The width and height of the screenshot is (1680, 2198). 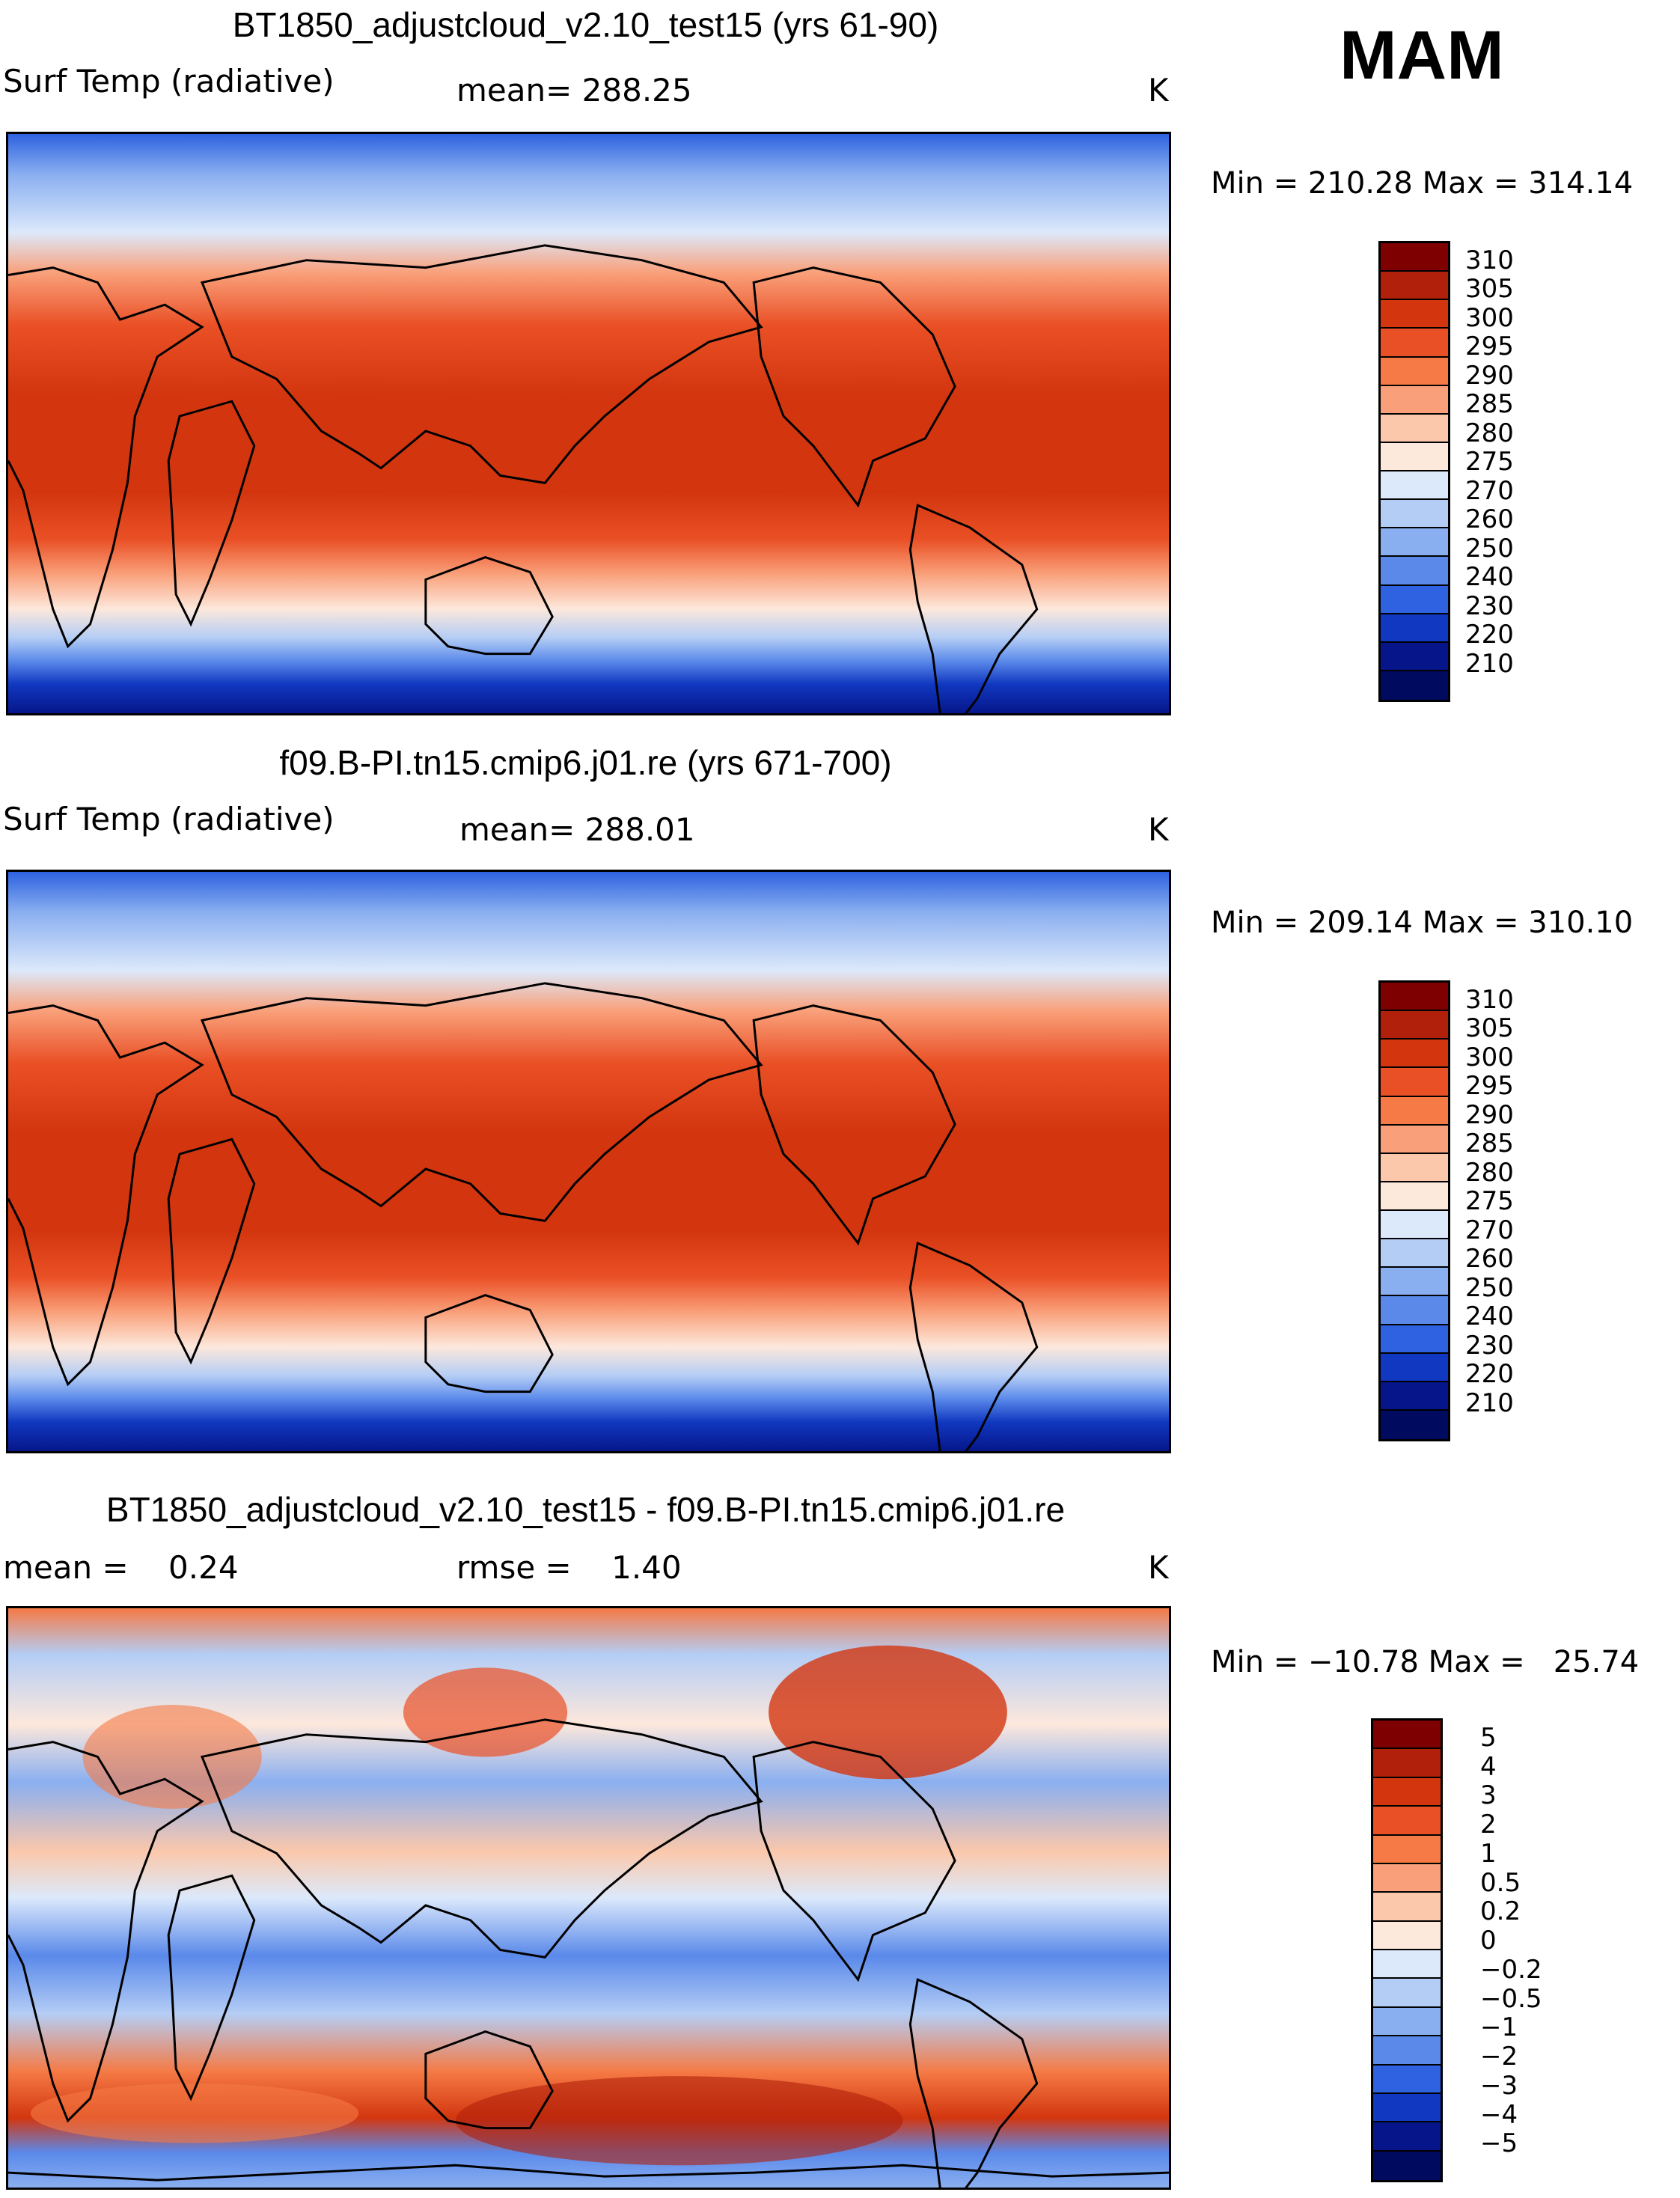 I want to click on colorbar-tick-label: −0.2, so click(x=1511, y=1969).